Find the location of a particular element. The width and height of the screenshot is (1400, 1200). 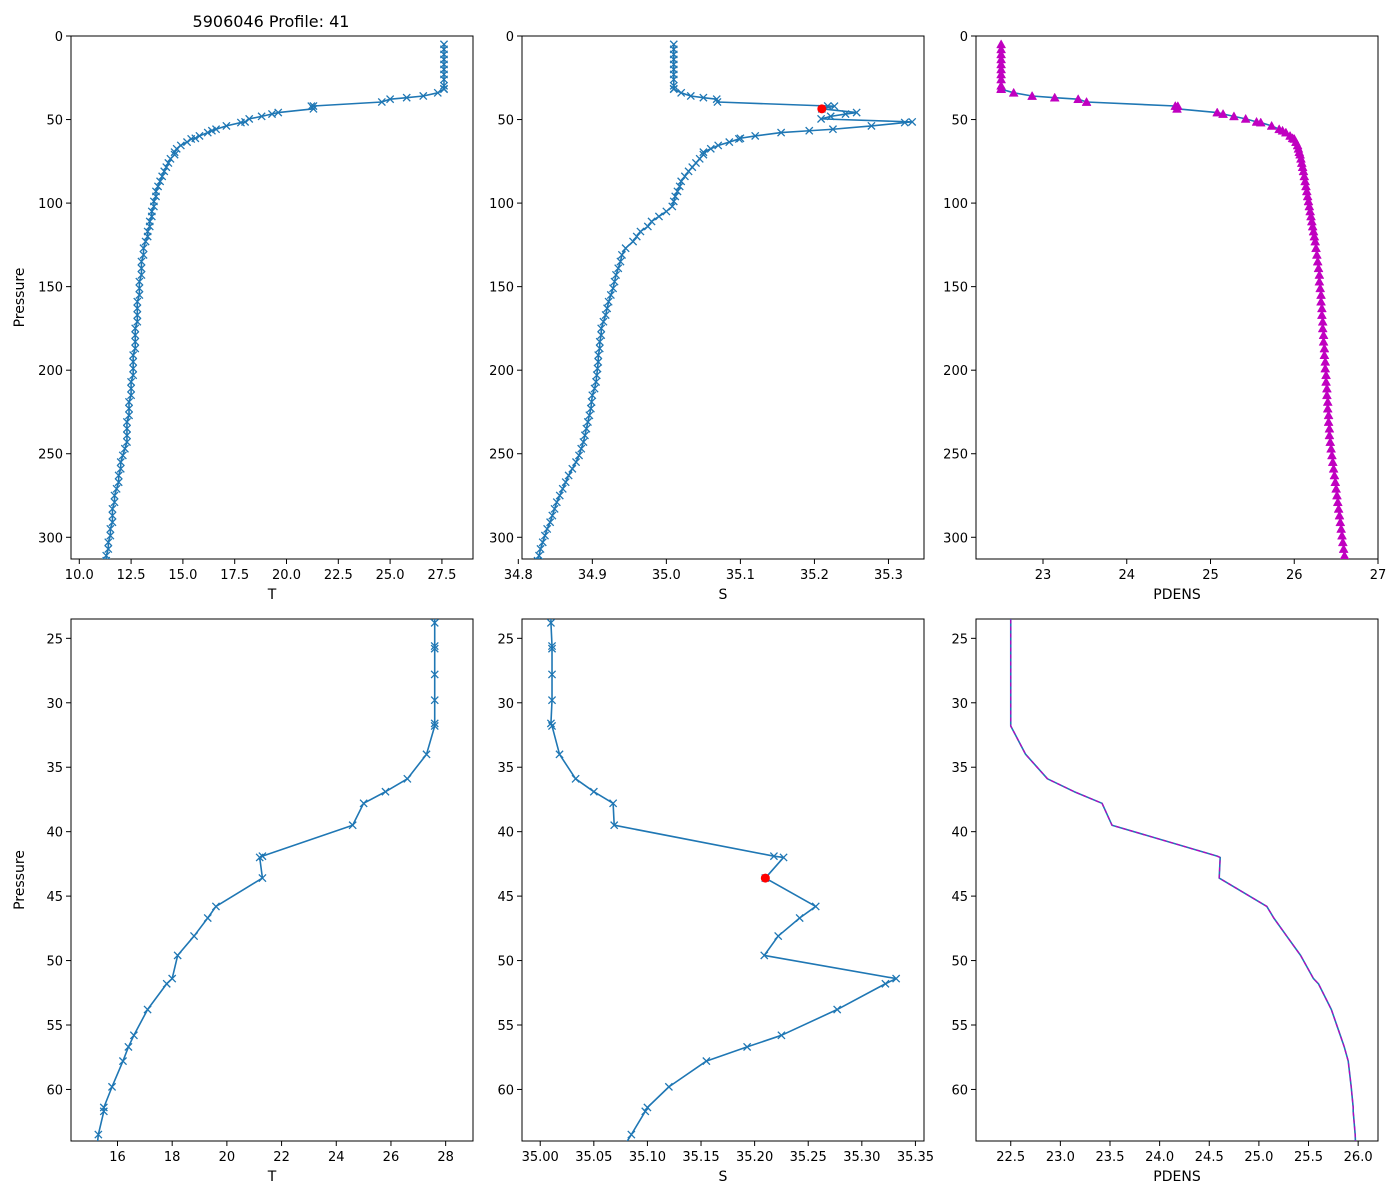

x-tick-label: 10.0 is located at coordinates (79, 575).